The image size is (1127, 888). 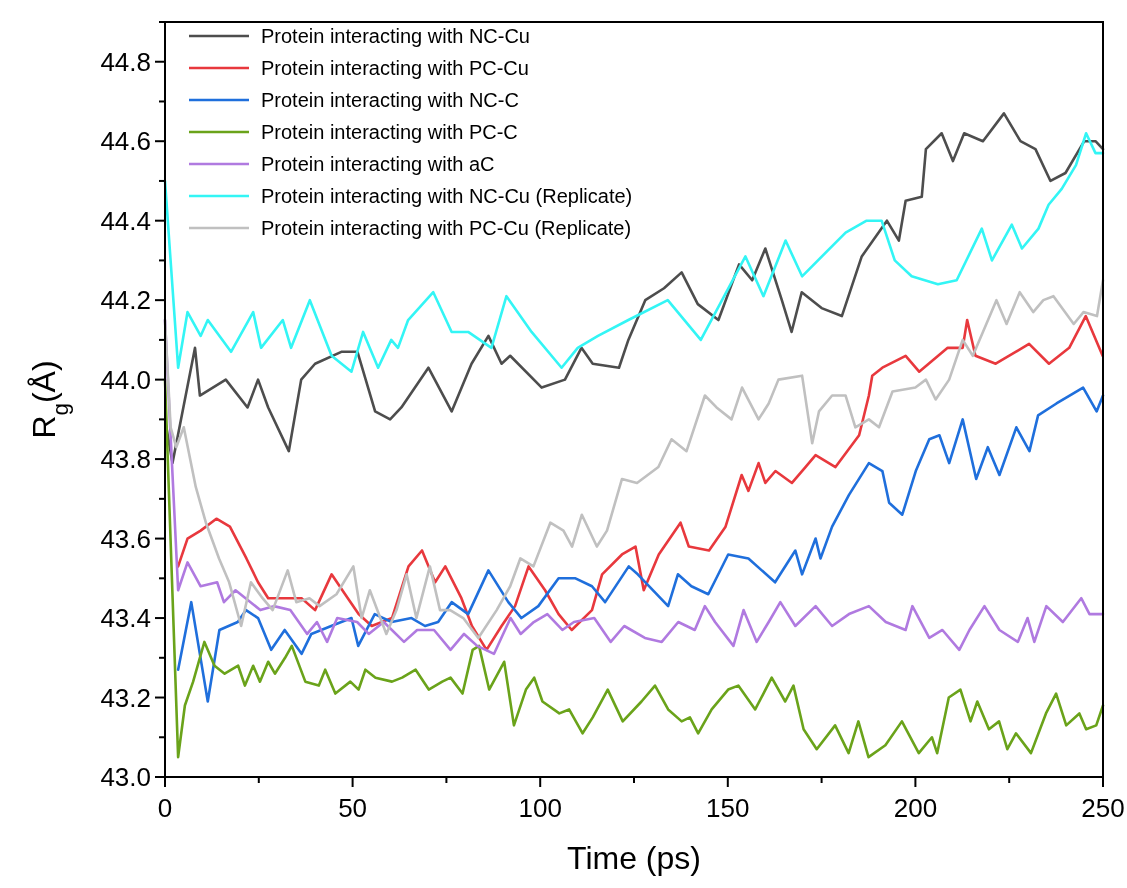 What do you see at coordinates (125, 697) in the screenshot?
I see `y-tick-label: 43.2` at bounding box center [125, 697].